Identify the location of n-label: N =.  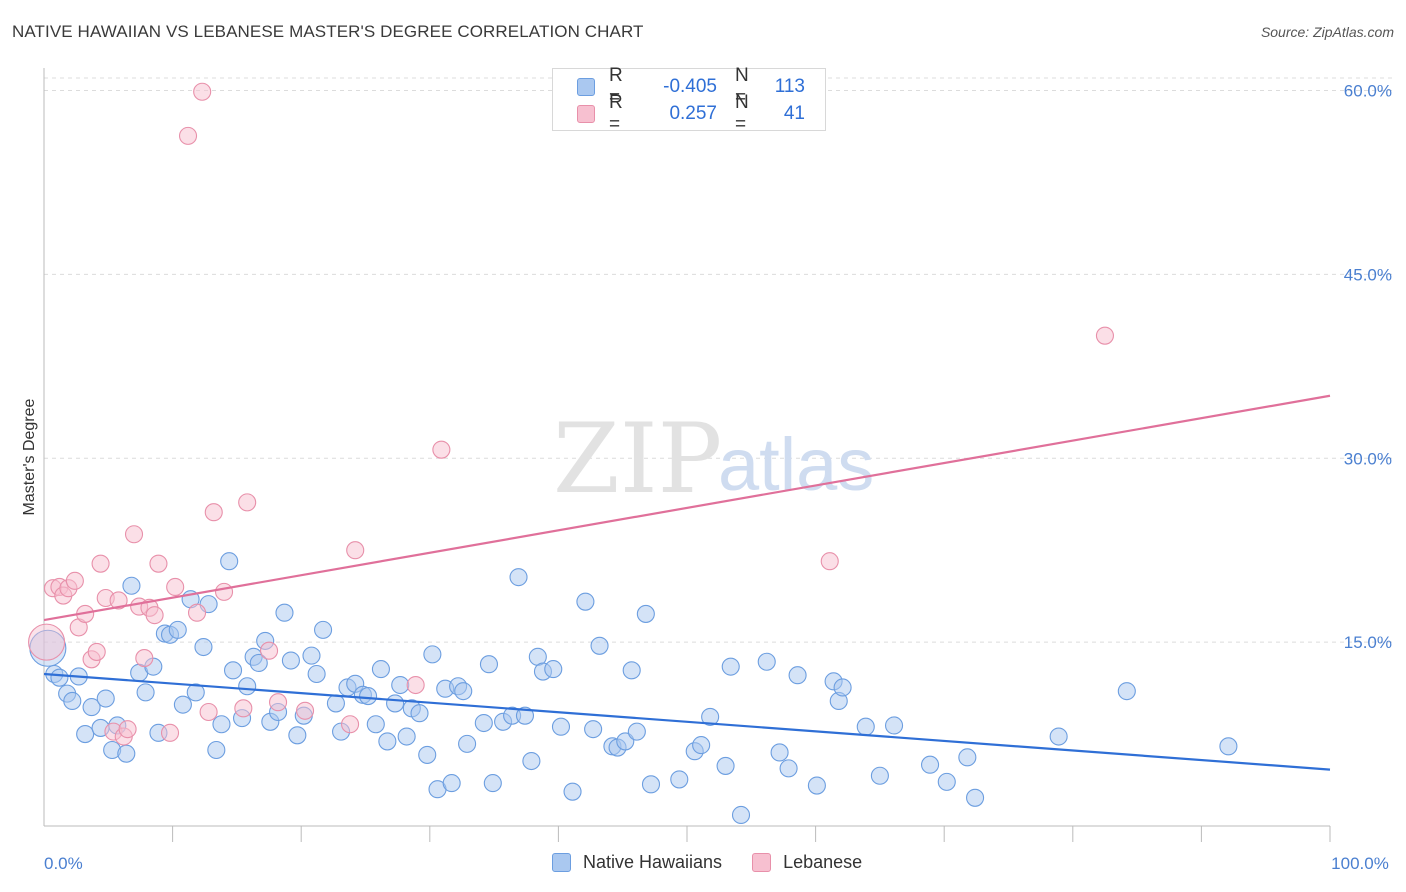
(742, 86).